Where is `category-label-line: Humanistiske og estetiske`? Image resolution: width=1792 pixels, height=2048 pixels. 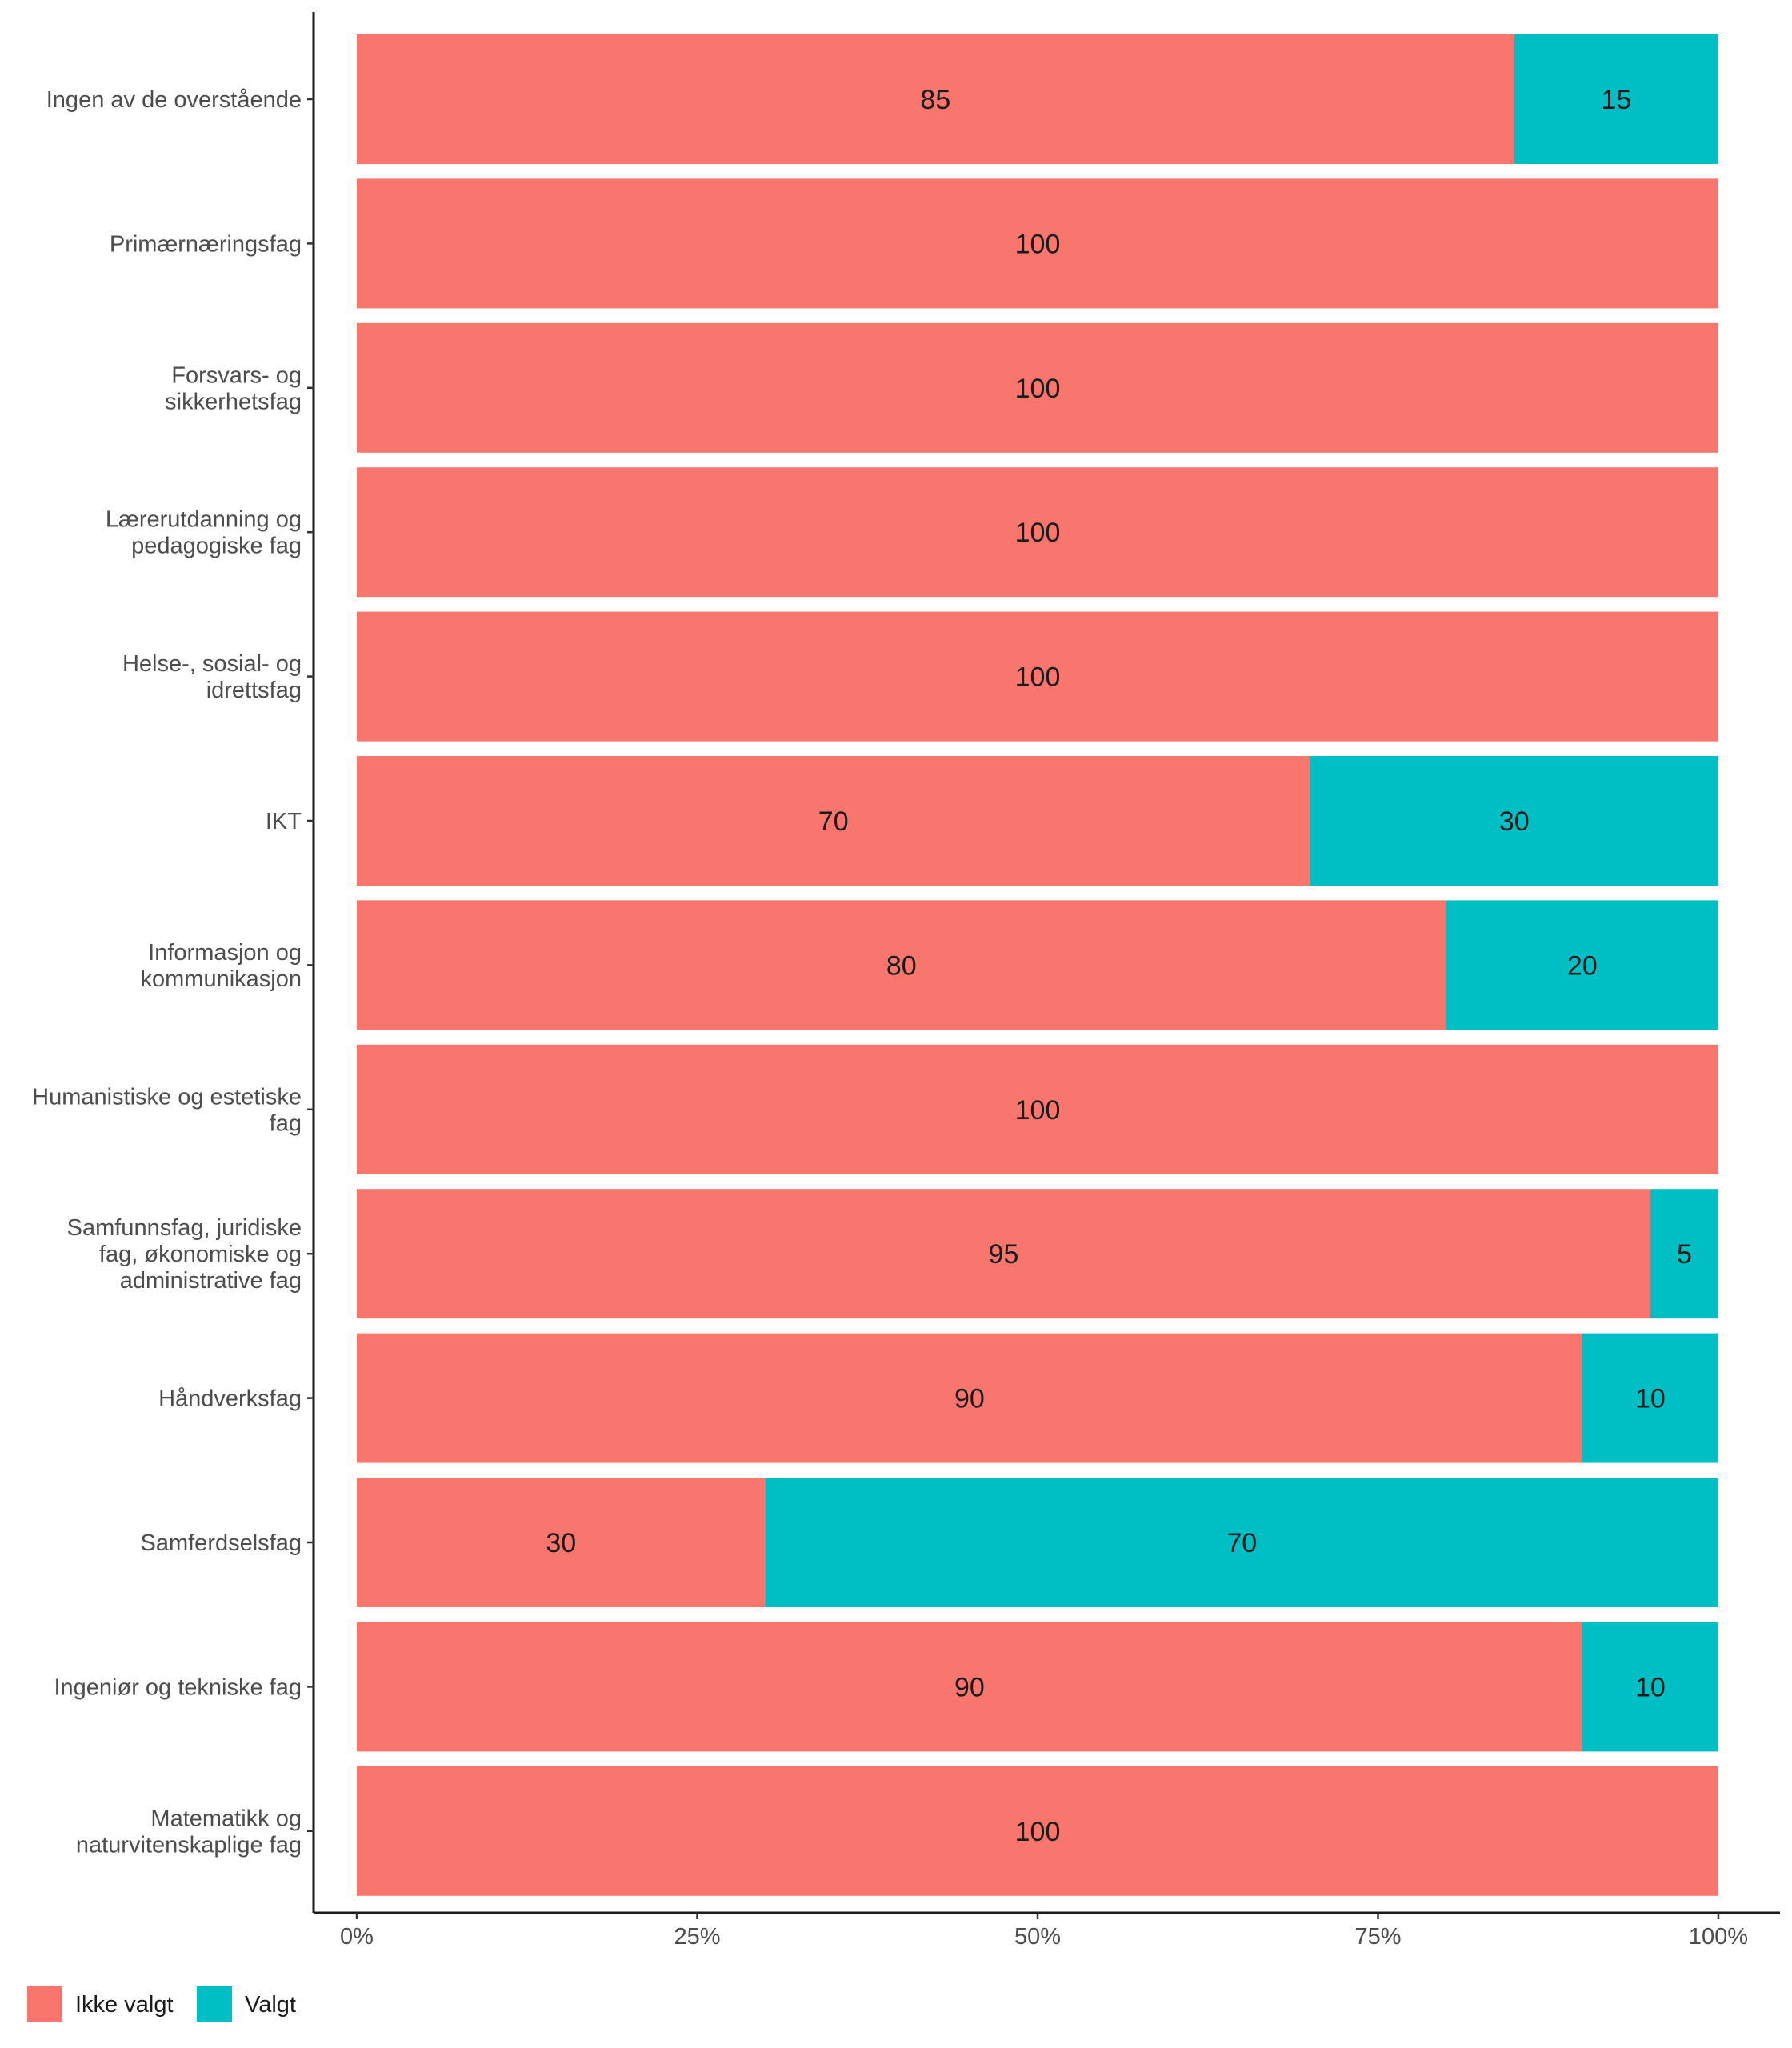 category-label-line: Humanistiske og estetiske is located at coordinates (167, 1097).